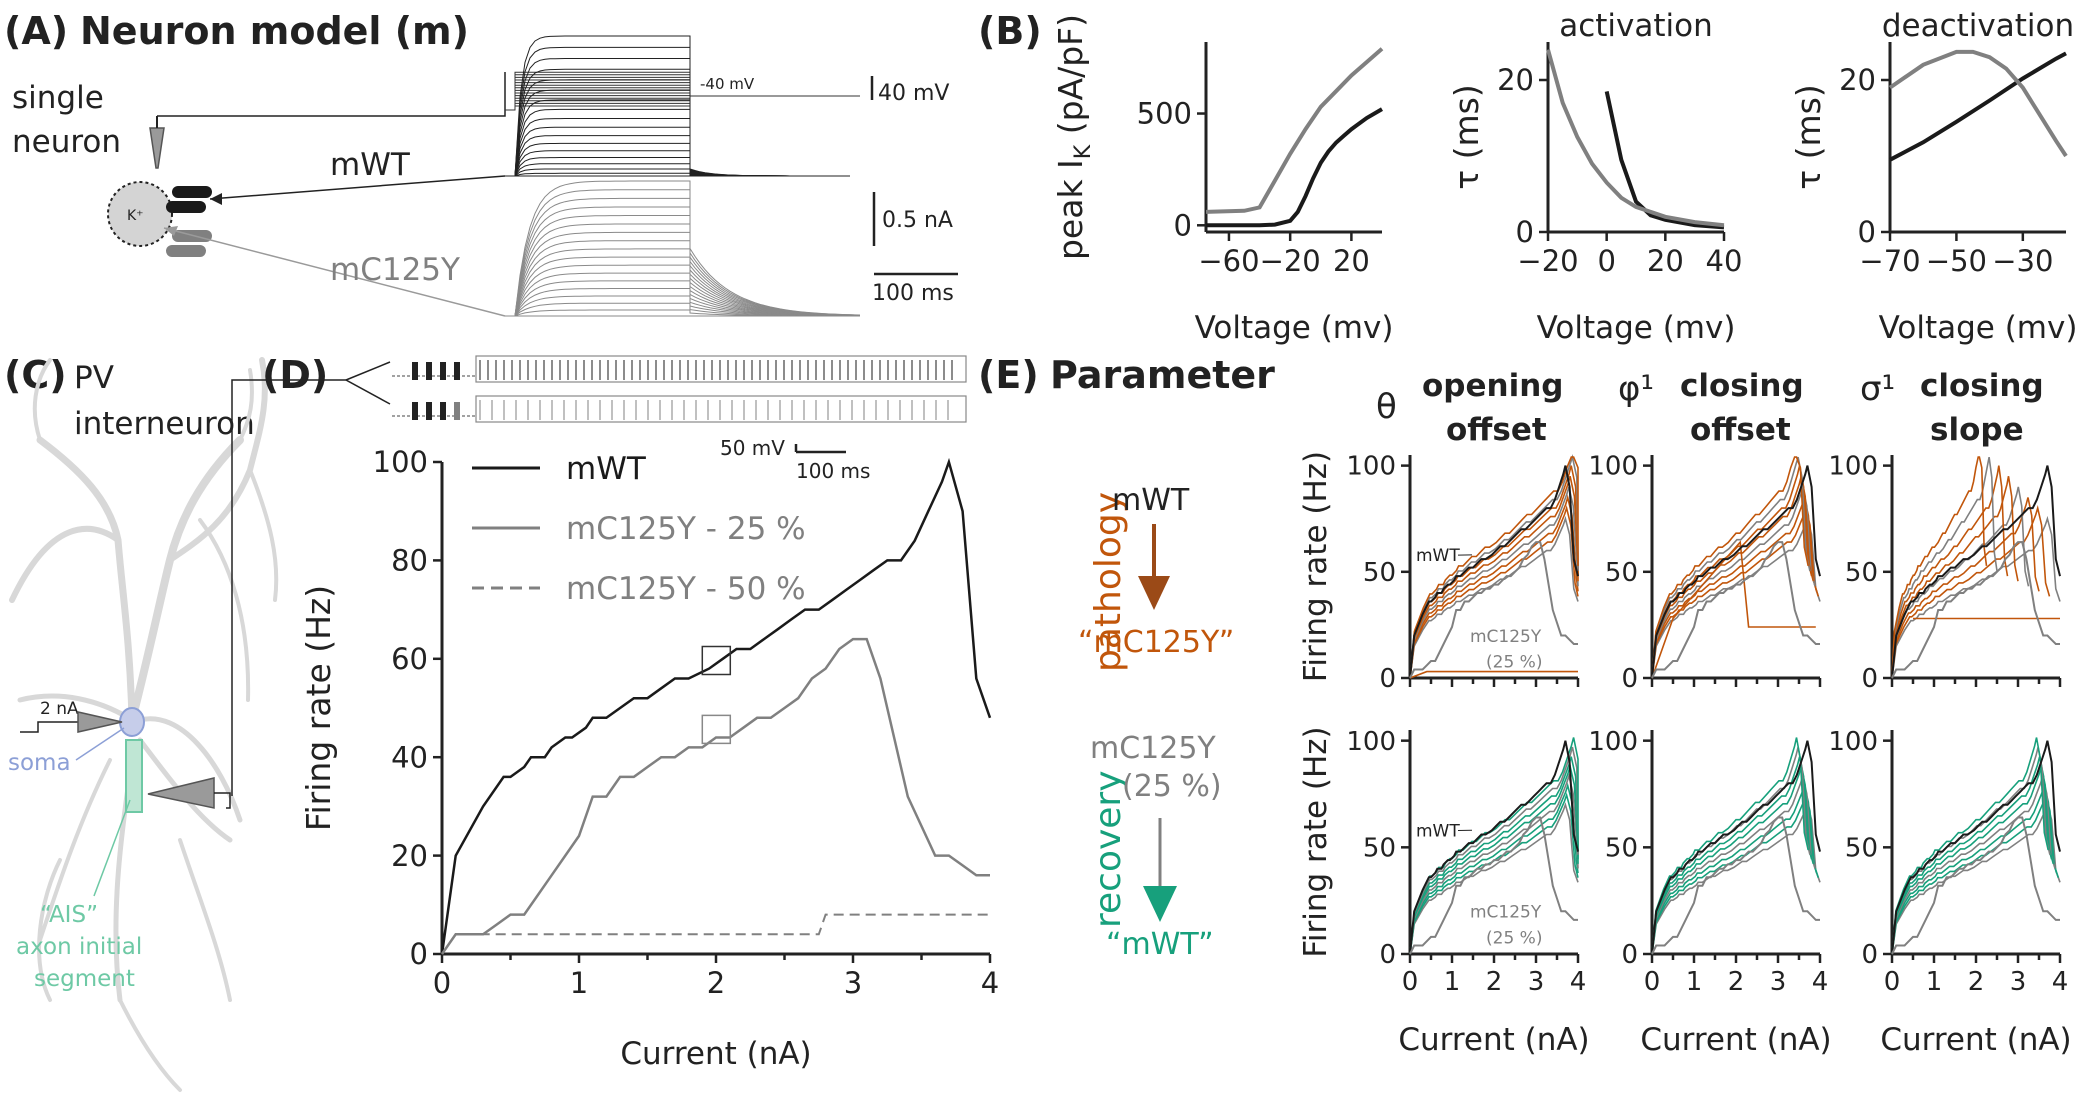 This screenshot has width=2086, height=1097. I want to click on mutant-current-traces, so click(683, 248).